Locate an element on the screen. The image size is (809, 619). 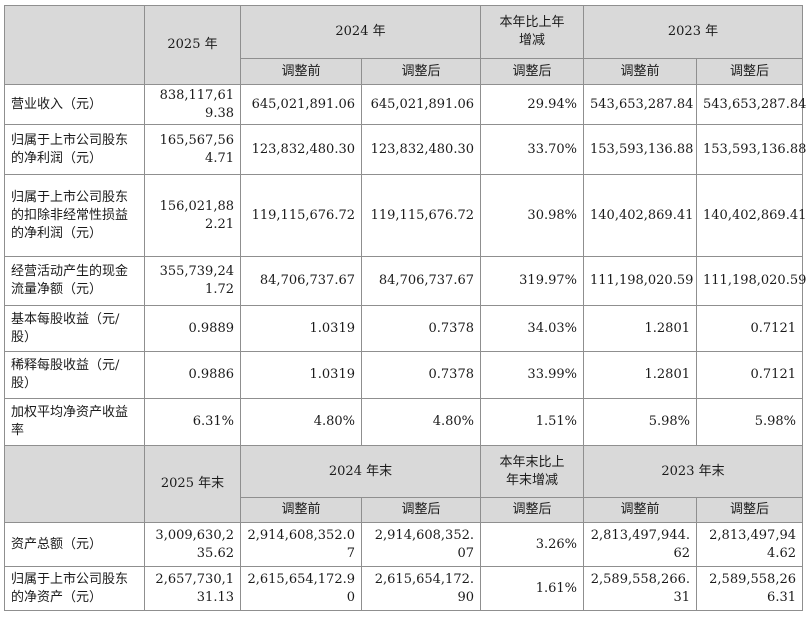
header-prev-after: 调整后 is located at coordinates (421, 71).